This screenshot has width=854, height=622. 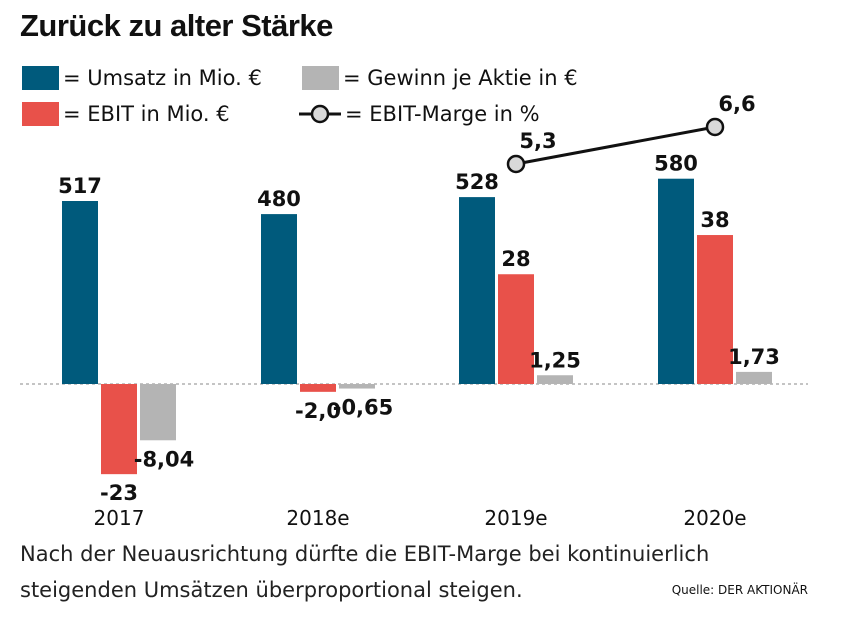 I want to click on bar-ebit-2018e, so click(x=318, y=388).